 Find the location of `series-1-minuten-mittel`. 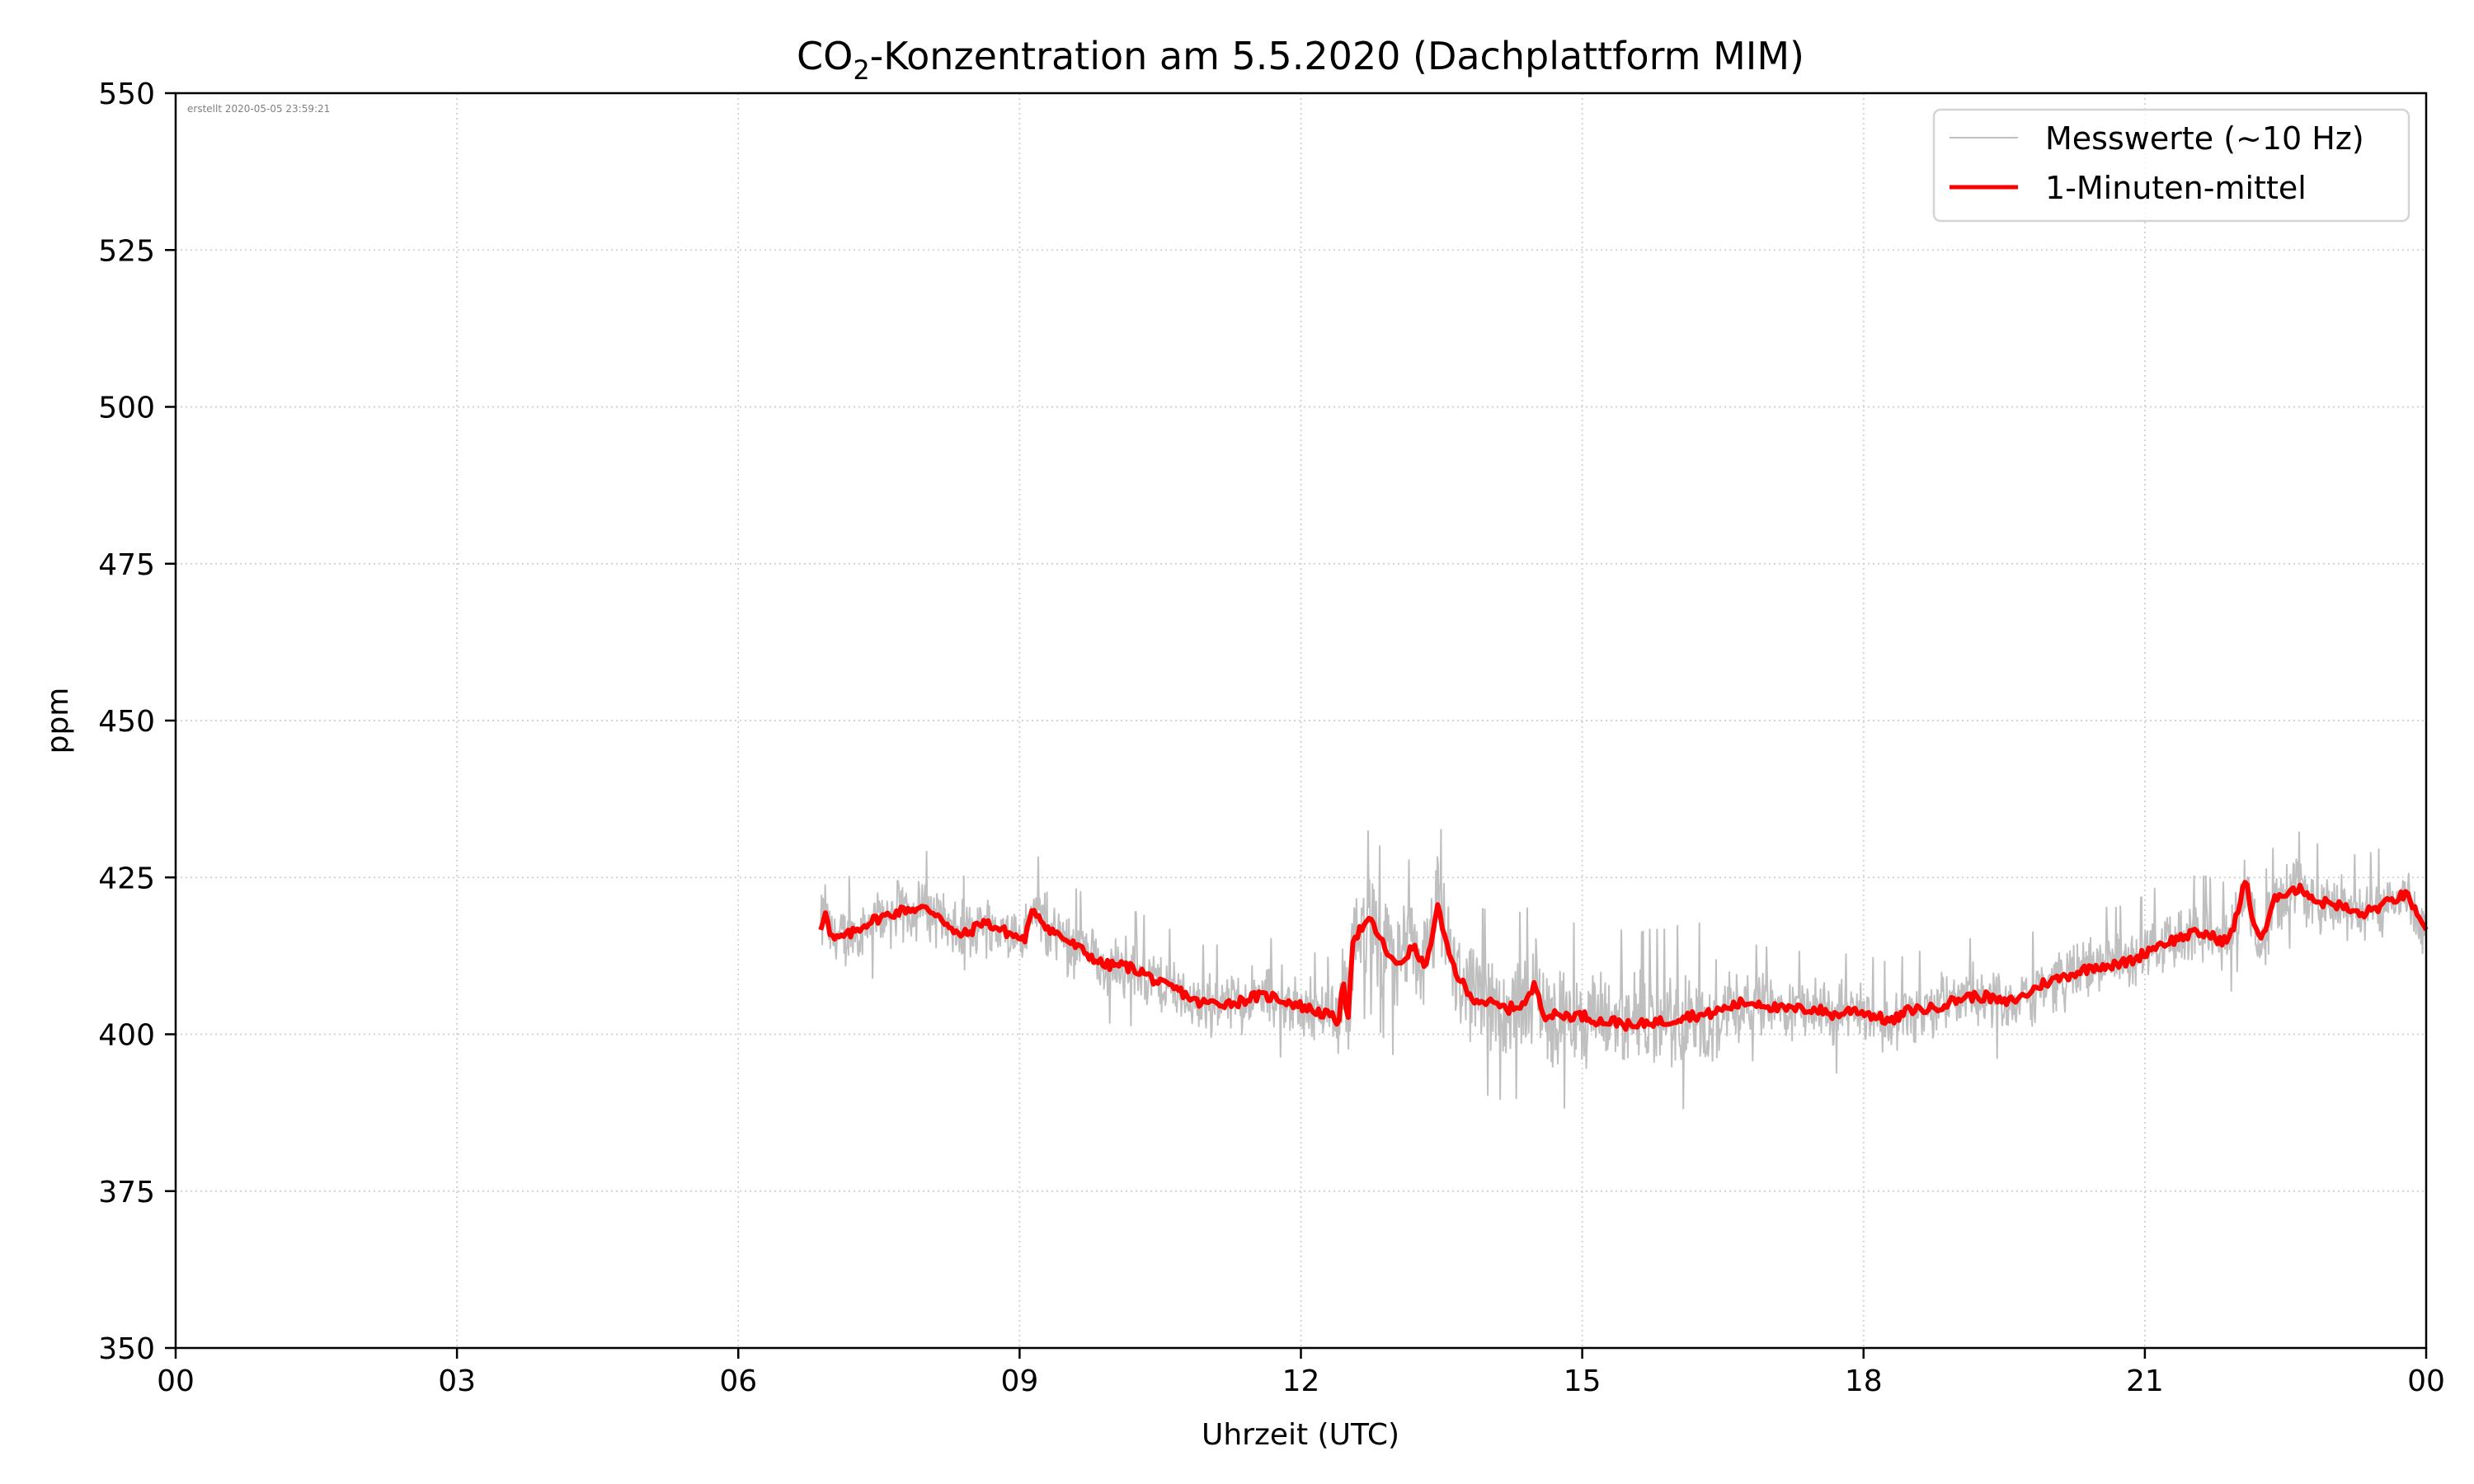

series-1-minuten-mittel is located at coordinates (1623, 955).